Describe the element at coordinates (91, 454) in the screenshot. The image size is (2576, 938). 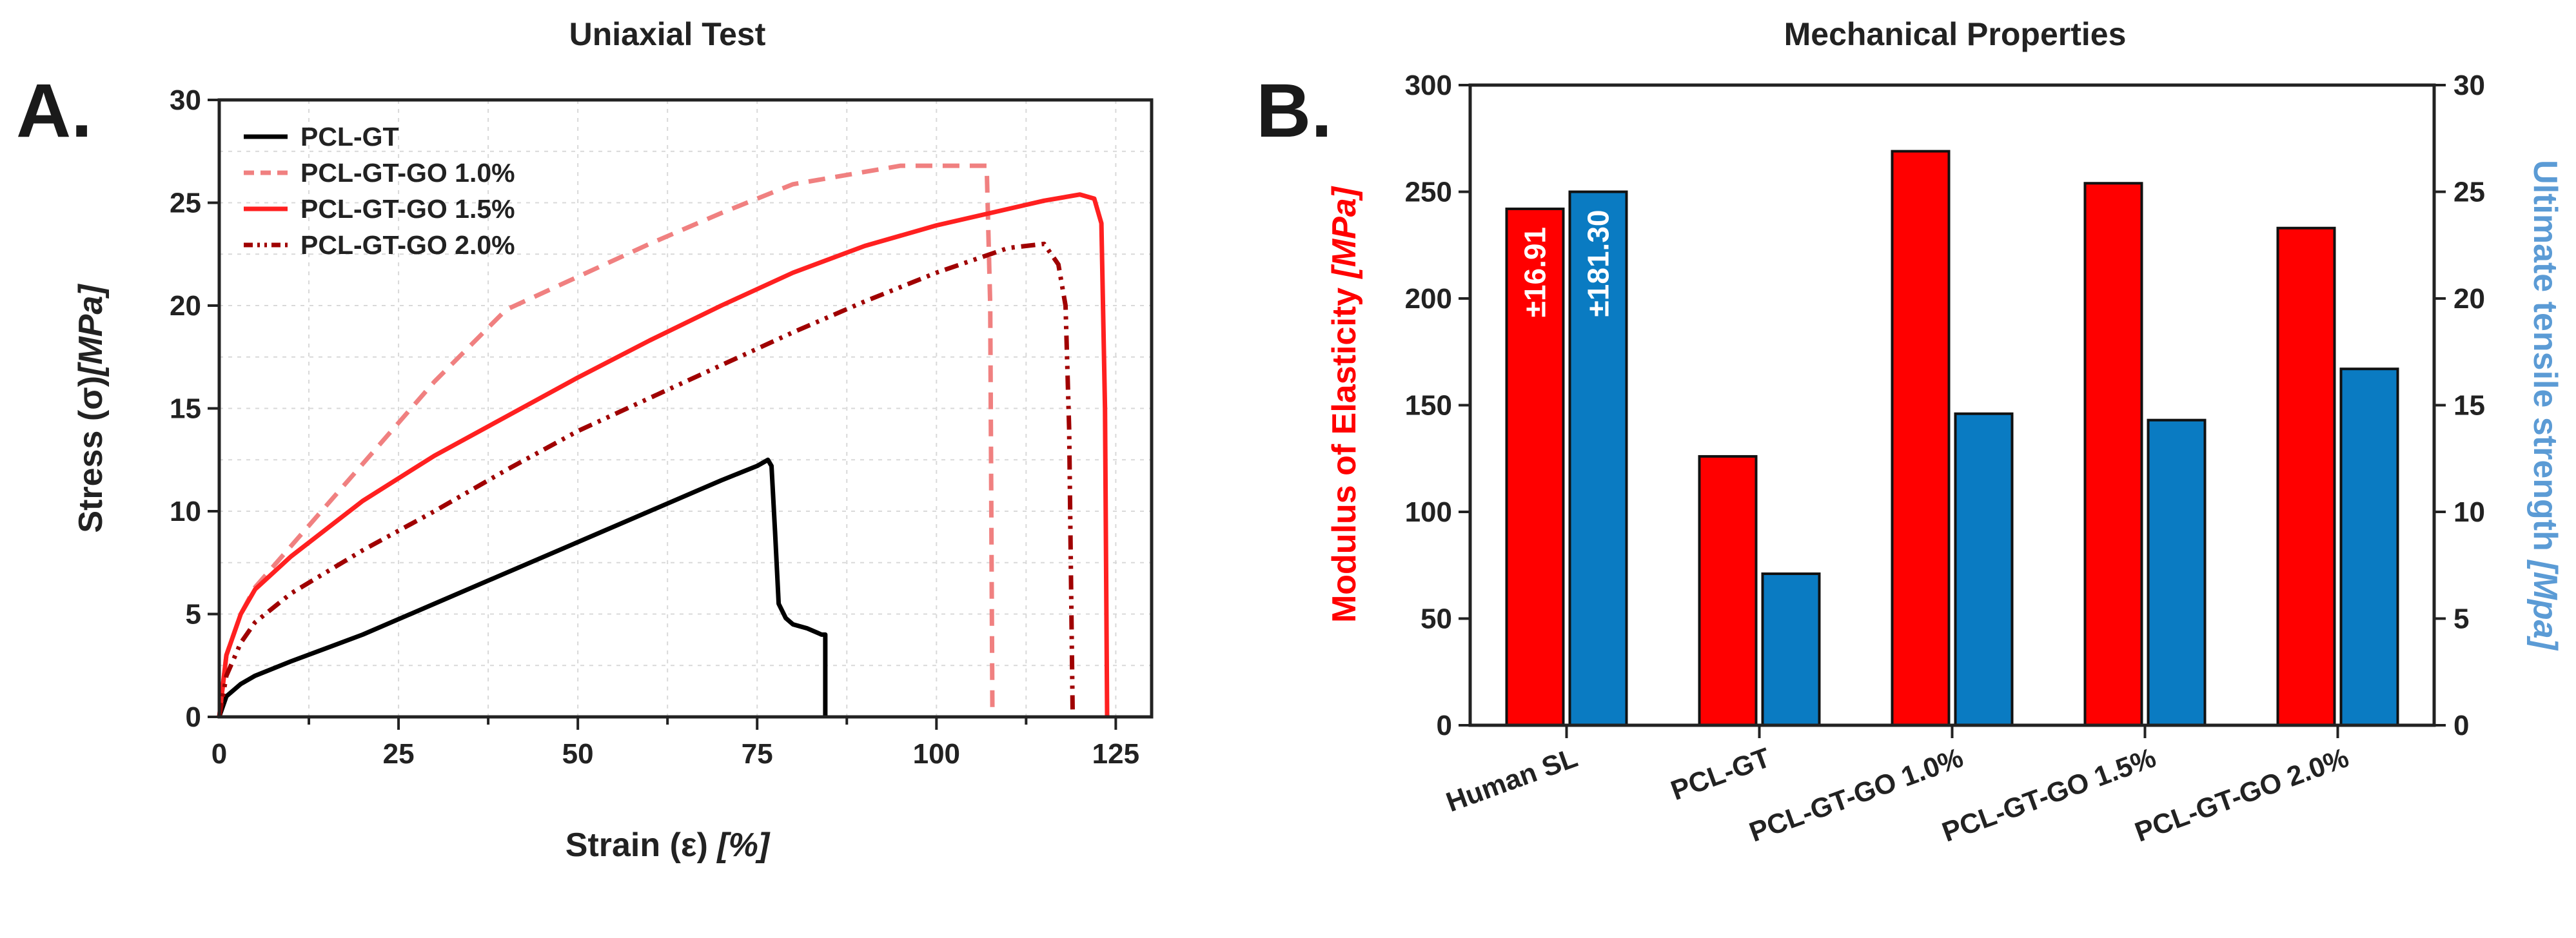
I see `panel-a-y-axis-label-main: Stress (σ)` at that location.